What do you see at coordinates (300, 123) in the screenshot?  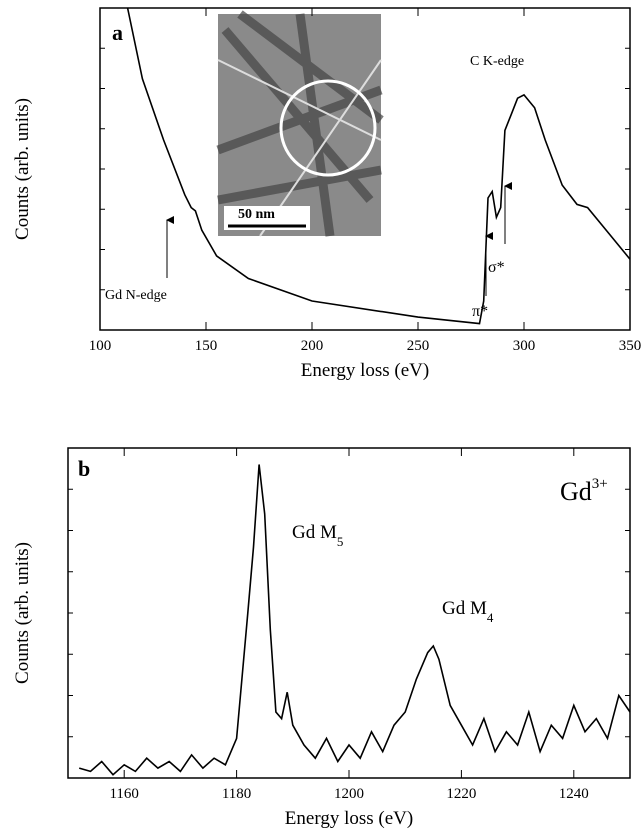 I see `tem-inset: 50 nm` at bounding box center [300, 123].